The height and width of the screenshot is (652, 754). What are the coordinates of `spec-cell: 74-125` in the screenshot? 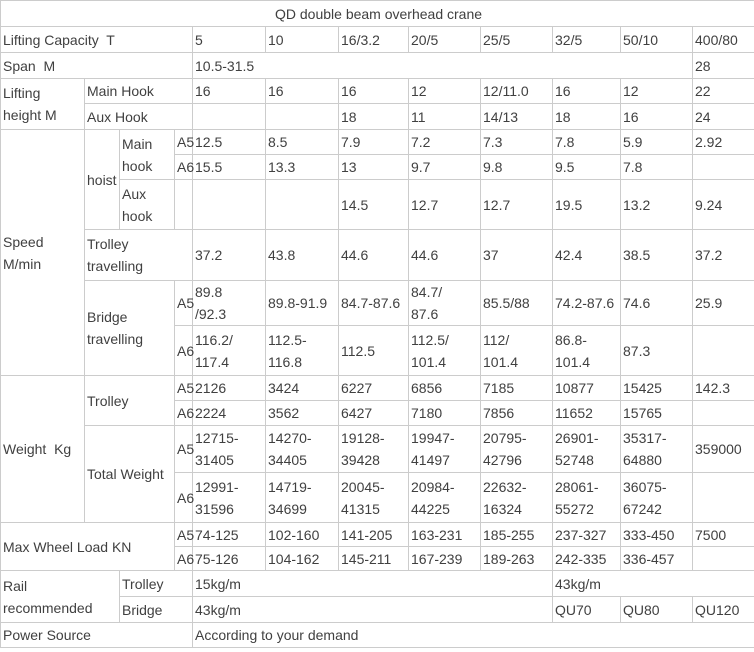 It's located at (229, 534).